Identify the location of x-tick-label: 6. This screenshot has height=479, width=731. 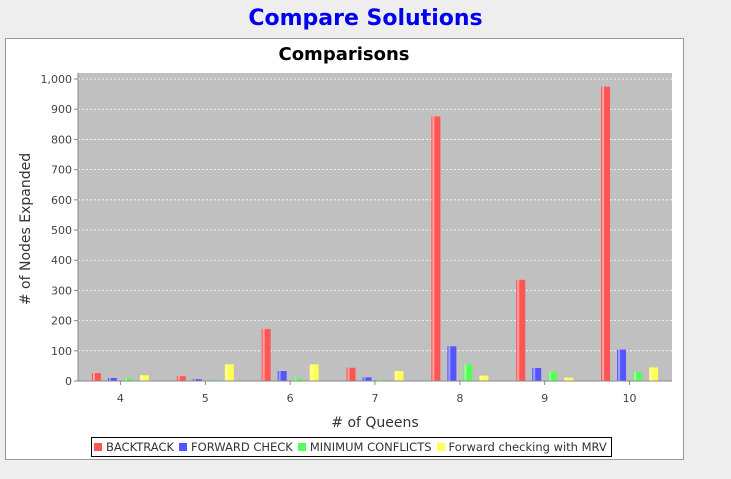
(290, 398).